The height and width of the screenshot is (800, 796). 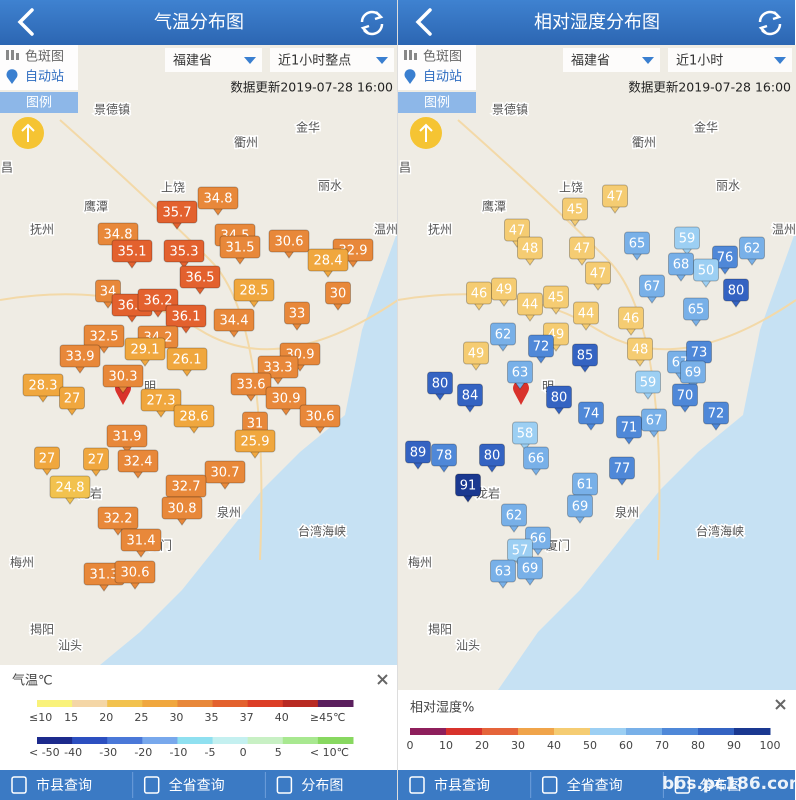 What do you see at coordinates (314, 61) in the screenshot?
I see `dropdown-period: 近1小时整点` at bounding box center [314, 61].